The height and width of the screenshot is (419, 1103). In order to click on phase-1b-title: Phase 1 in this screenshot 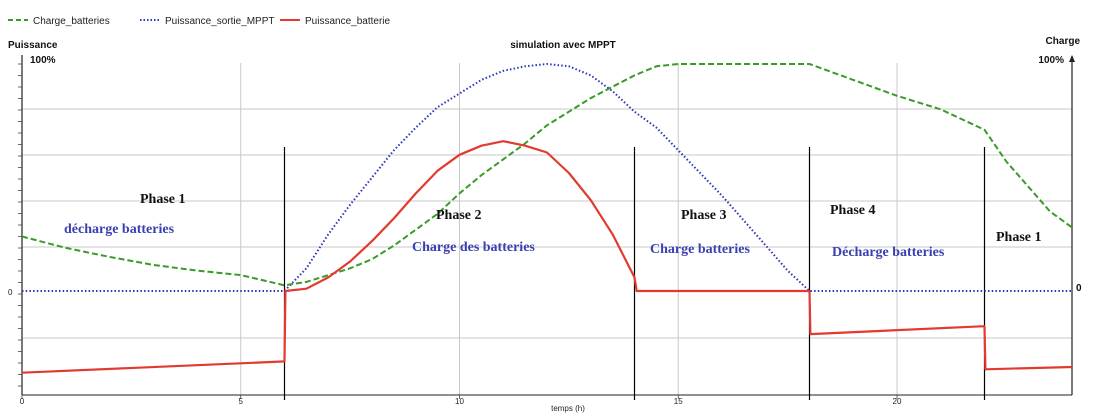, I will do `click(1019, 237)`.